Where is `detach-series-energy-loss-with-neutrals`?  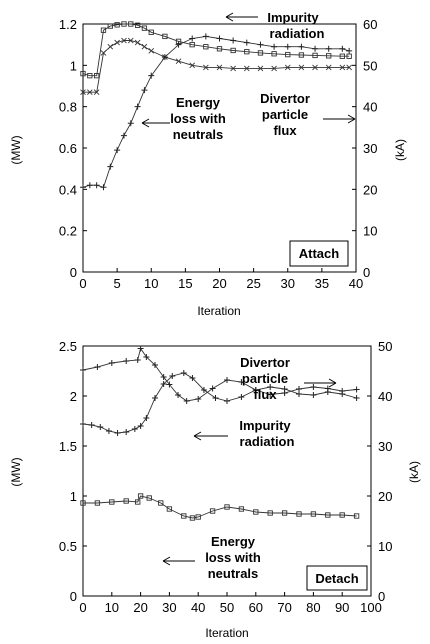 detach-series-energy-loss-with-neutrals is located at coordinates (220, 507).